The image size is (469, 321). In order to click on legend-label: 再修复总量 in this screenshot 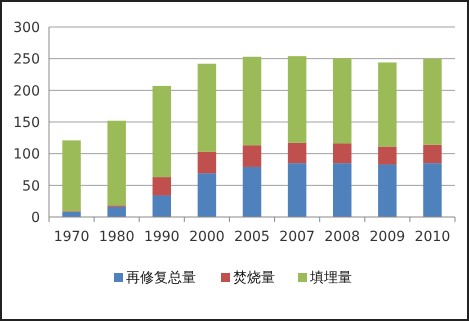, I will do `click(161, 278)`.